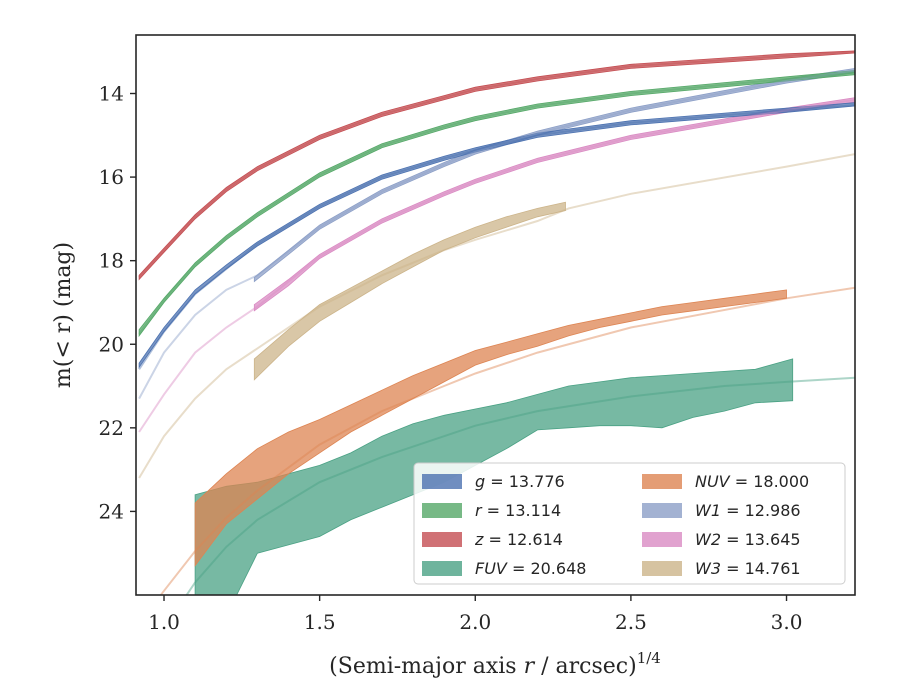 Image resolution: width=900 pixels, height=700 pixels. What do you see at coordinates (117, 302) in the screenshot?
I see `y-axis: 14 16 18 20 22 24` at bounding box center [117, 302].